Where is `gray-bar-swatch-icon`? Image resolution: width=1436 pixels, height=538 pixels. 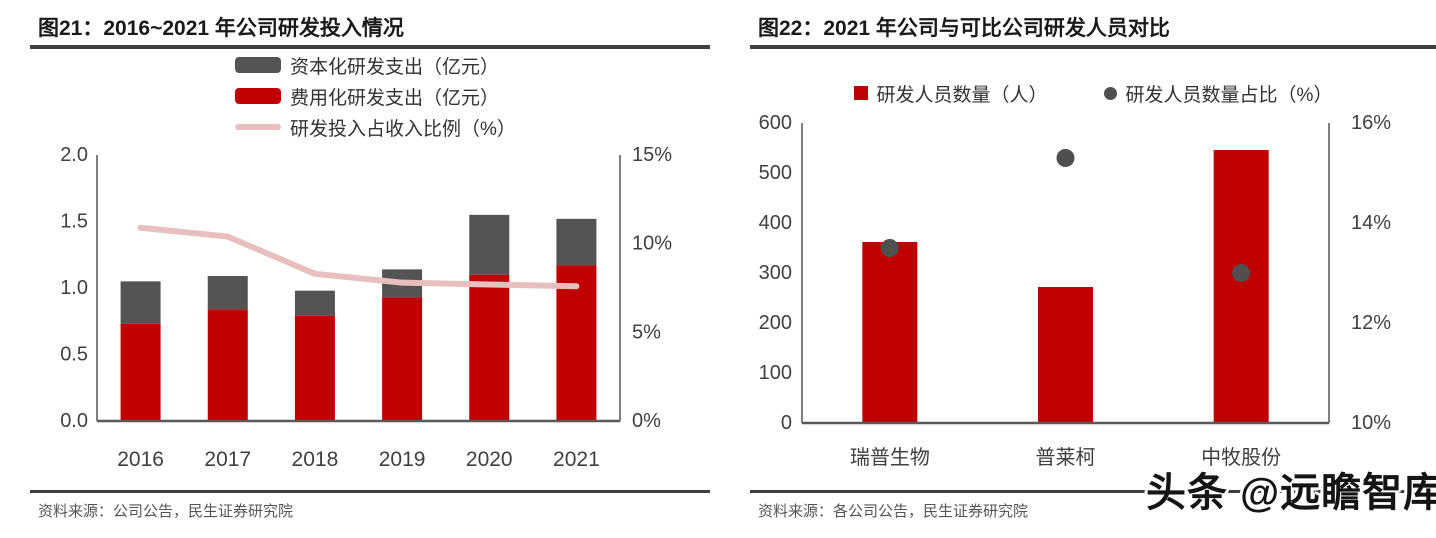
gray-bar-swatch-icon is located at coordinates (258, 65).